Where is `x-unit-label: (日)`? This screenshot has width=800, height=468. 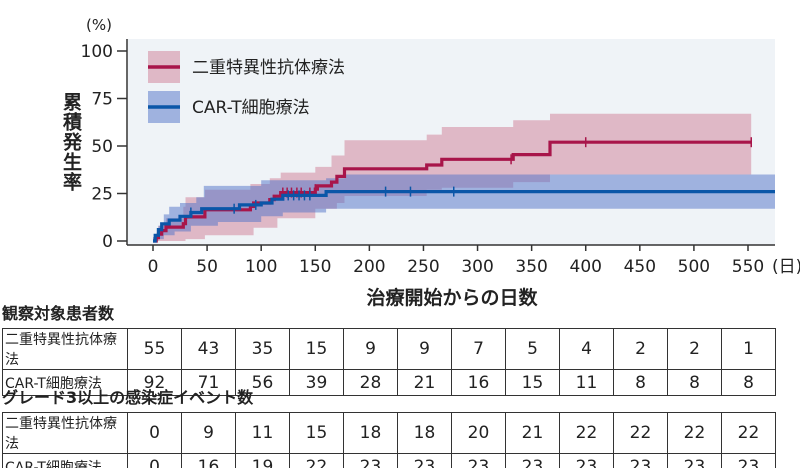 x-unit-label: (日) is located at coordinates (786, 267).